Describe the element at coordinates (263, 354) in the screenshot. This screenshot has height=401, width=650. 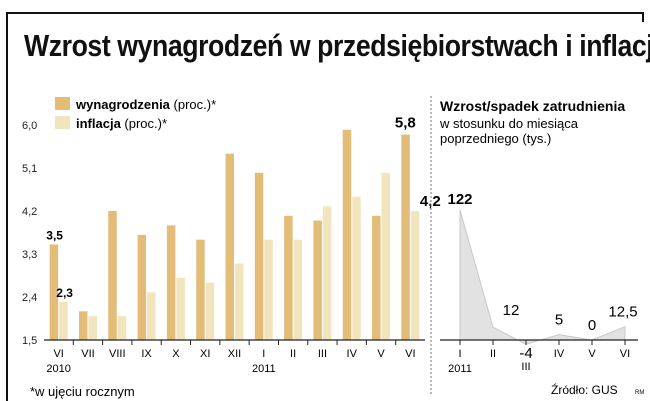
I see `x-tick-label-7: I` at that location.